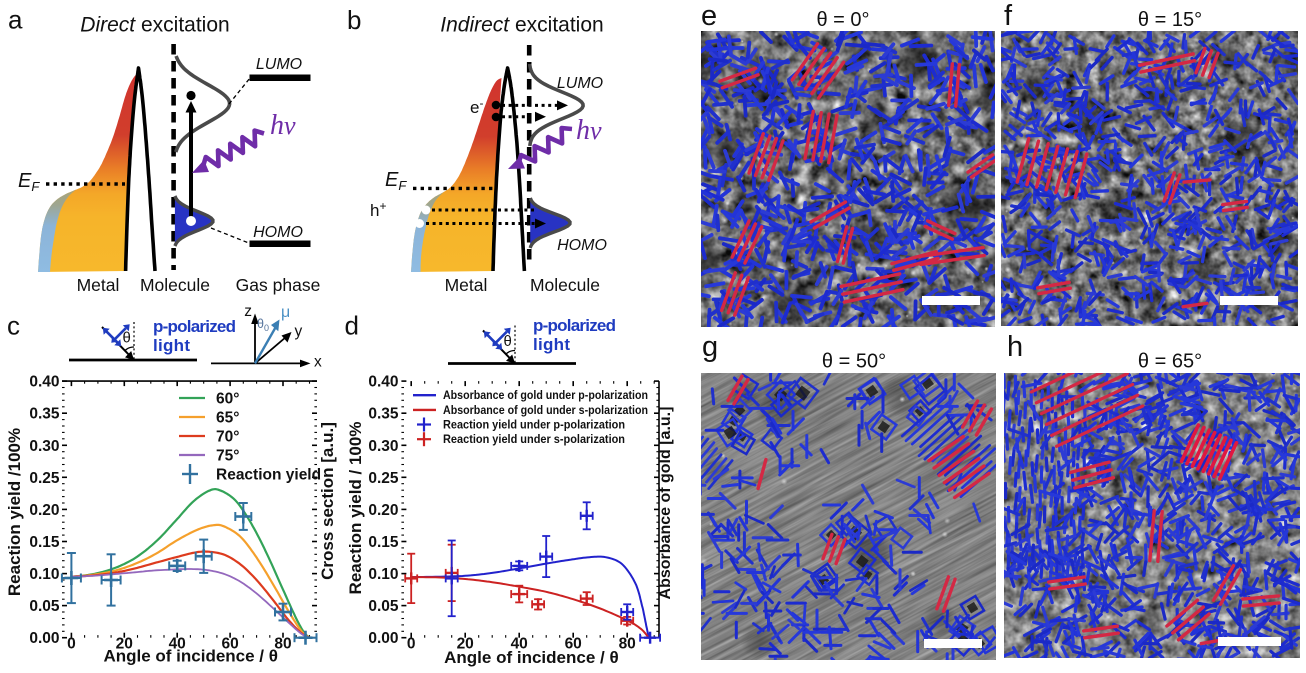 Image resolution: width=1306 pixels, height=673 pixels. Describe the element at coordinates (352, 326) in the screenshot. I see `svg-text: d` at that location.